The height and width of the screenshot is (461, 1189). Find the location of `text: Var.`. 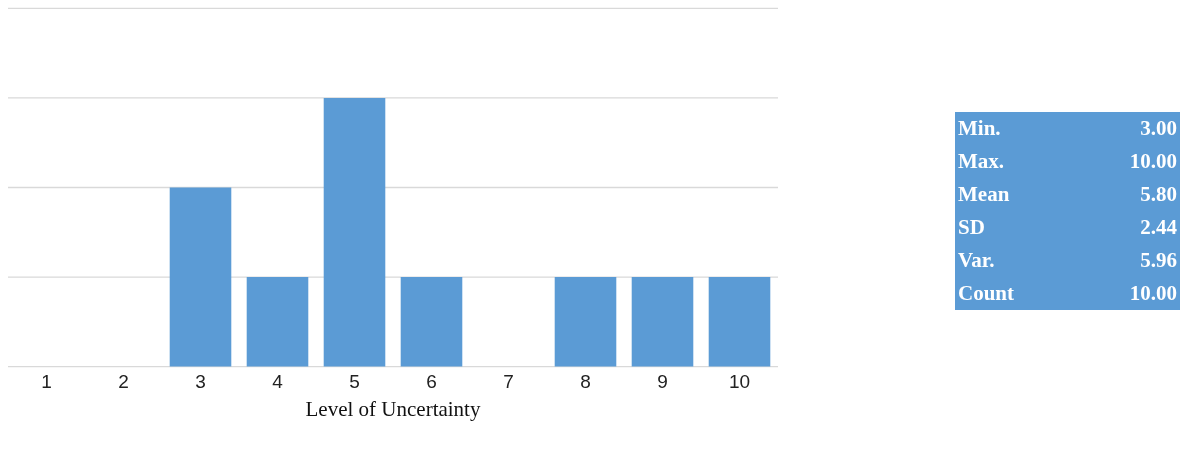

text: Var. is located at coordinates (976, 260).